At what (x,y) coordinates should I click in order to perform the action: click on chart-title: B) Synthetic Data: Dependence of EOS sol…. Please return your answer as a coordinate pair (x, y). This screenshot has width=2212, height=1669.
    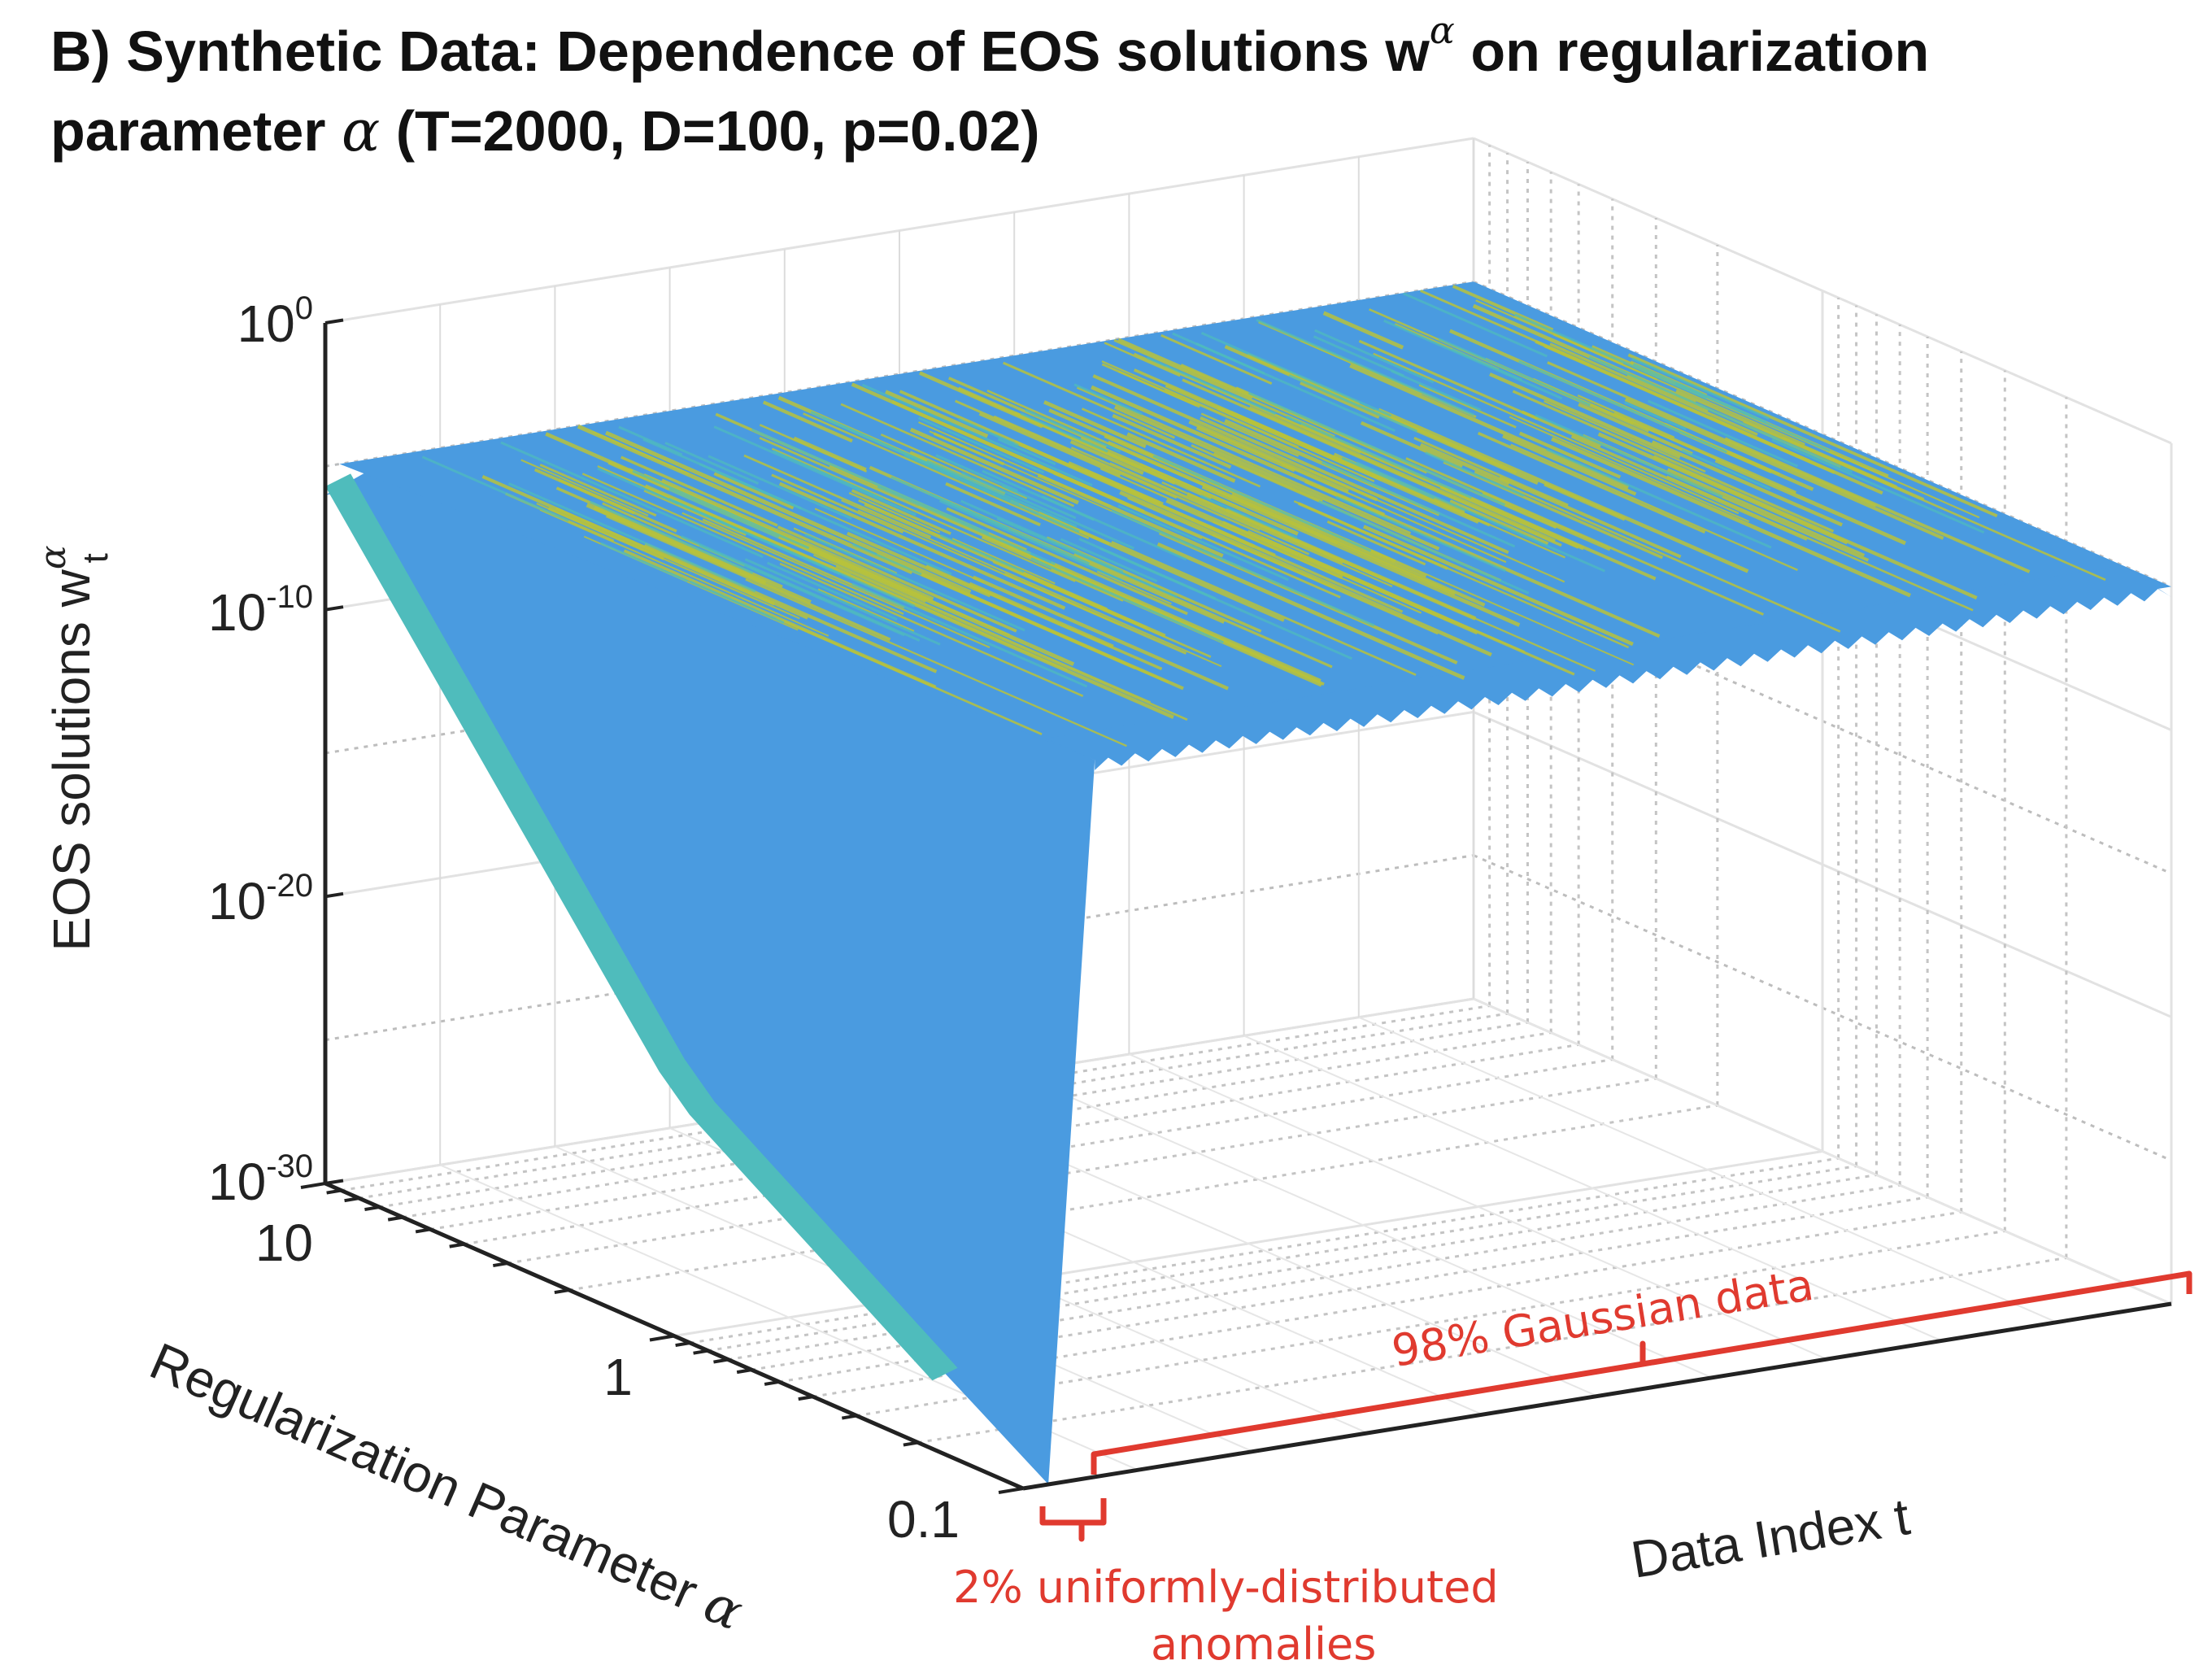
    Looking at the image, I should click on (1115, 91).